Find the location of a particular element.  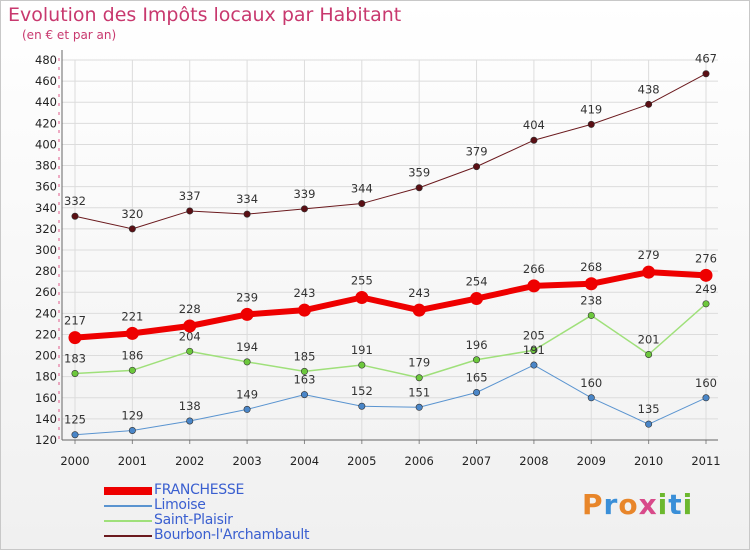

data-label: 221 is located at coordinates (132, 316).